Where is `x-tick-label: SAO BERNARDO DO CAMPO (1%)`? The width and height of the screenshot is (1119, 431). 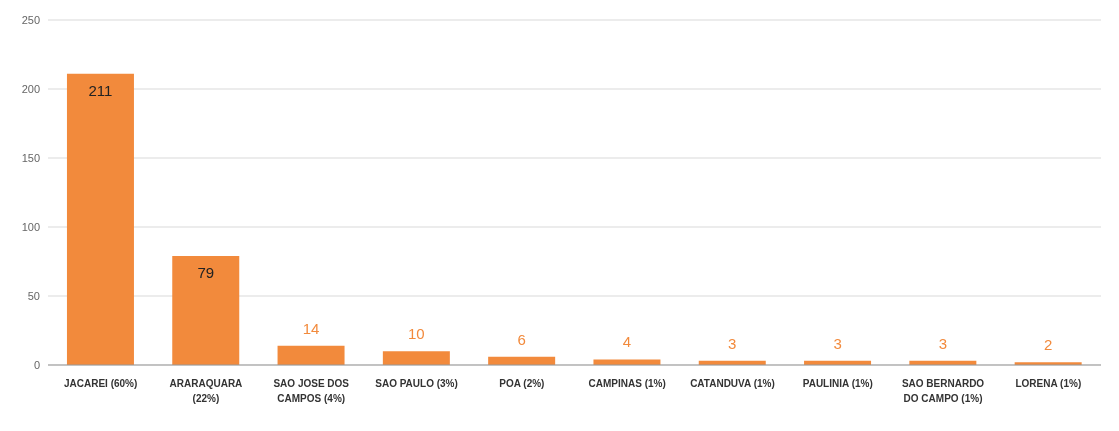 x-tick-label: SAO BERNARDO DO CAMPO (1%) is located at coordinates (943, 391).